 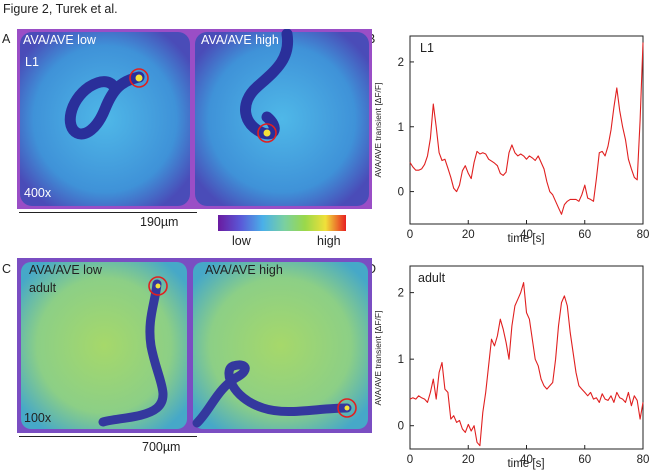 I want to click on chart-d-x-label: time [s], so click(x=525, y=464).